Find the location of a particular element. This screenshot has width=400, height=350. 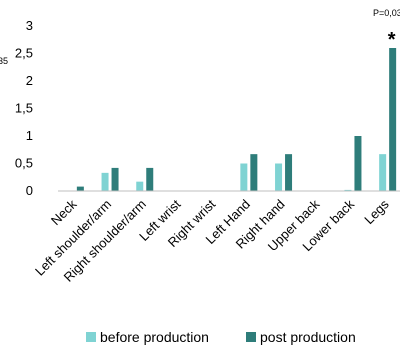

y-tick-label: 2,5 is located at coordinates (24, 53).